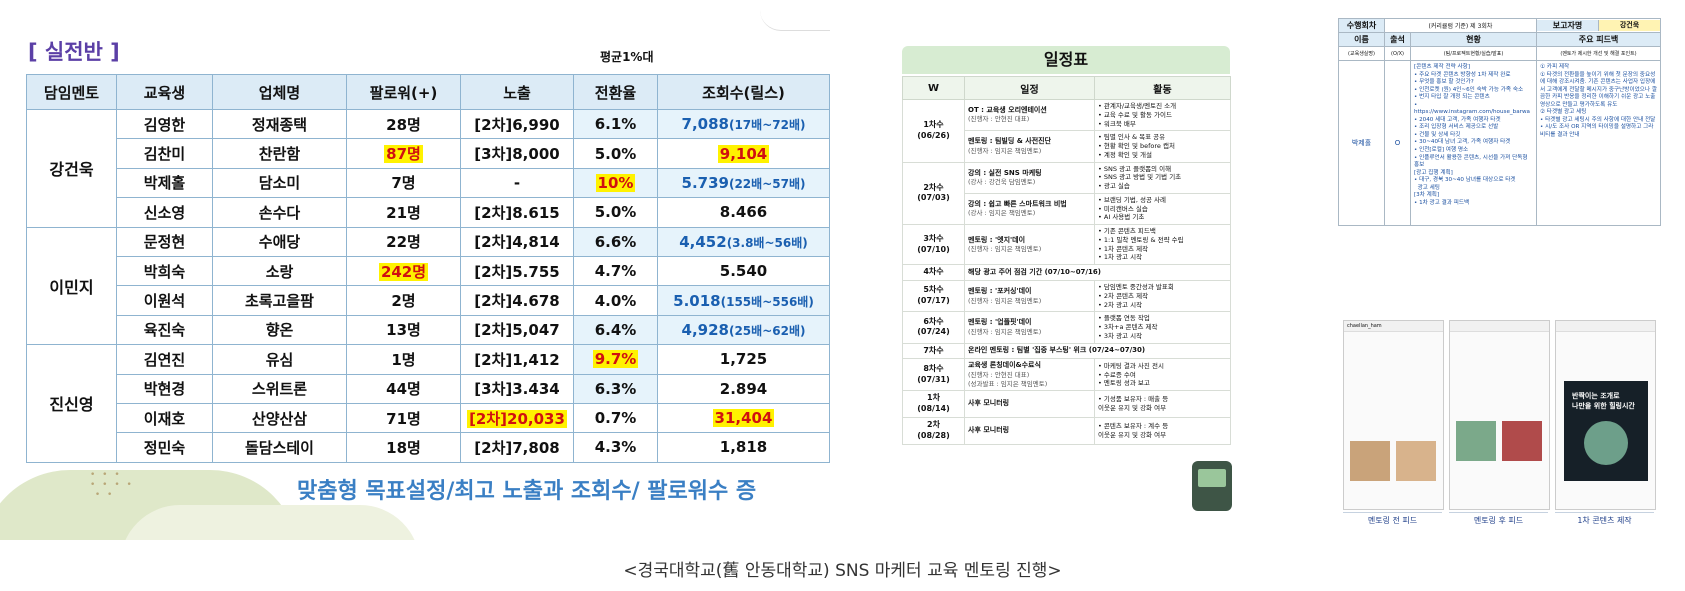 This screenshot has height=591, width=1685. I want to click on followers-cell: 71명, so click(403, 418).